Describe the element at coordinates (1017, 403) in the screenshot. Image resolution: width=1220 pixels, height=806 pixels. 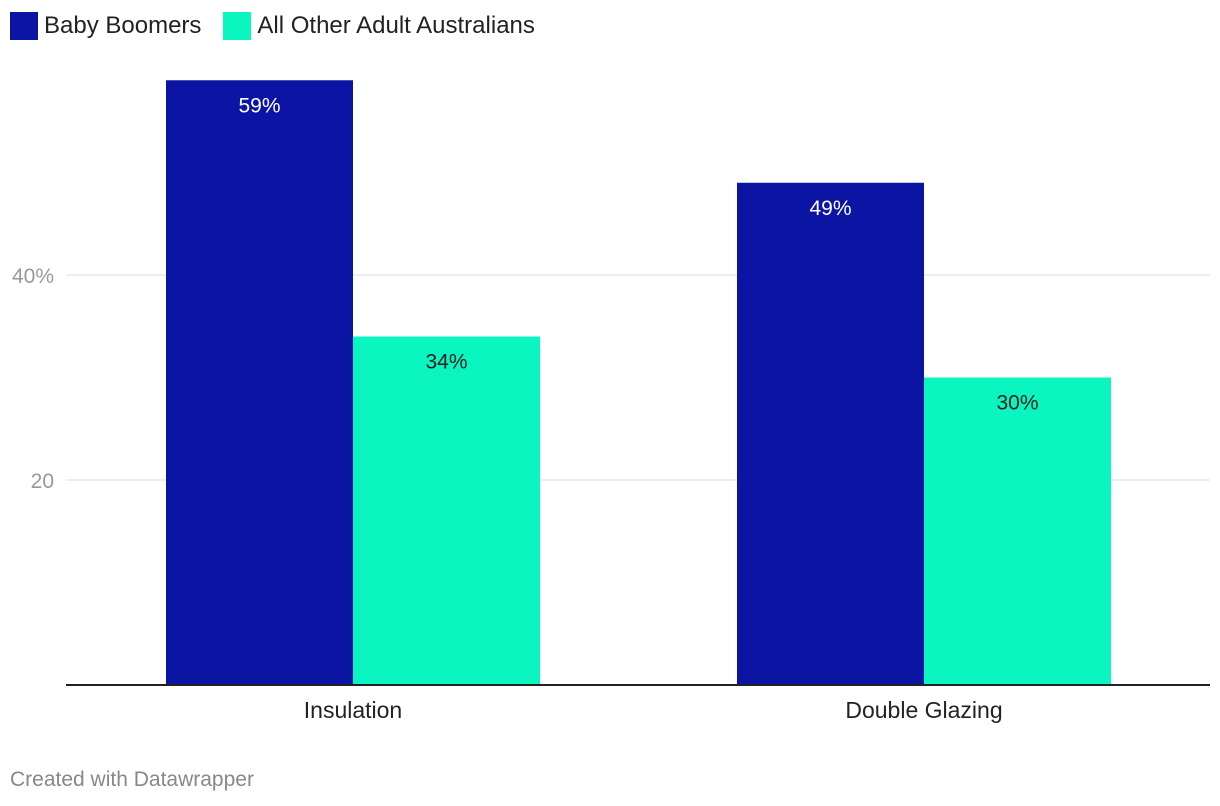
I see `data-label-double-glazing-series-2: 30%` at that location.